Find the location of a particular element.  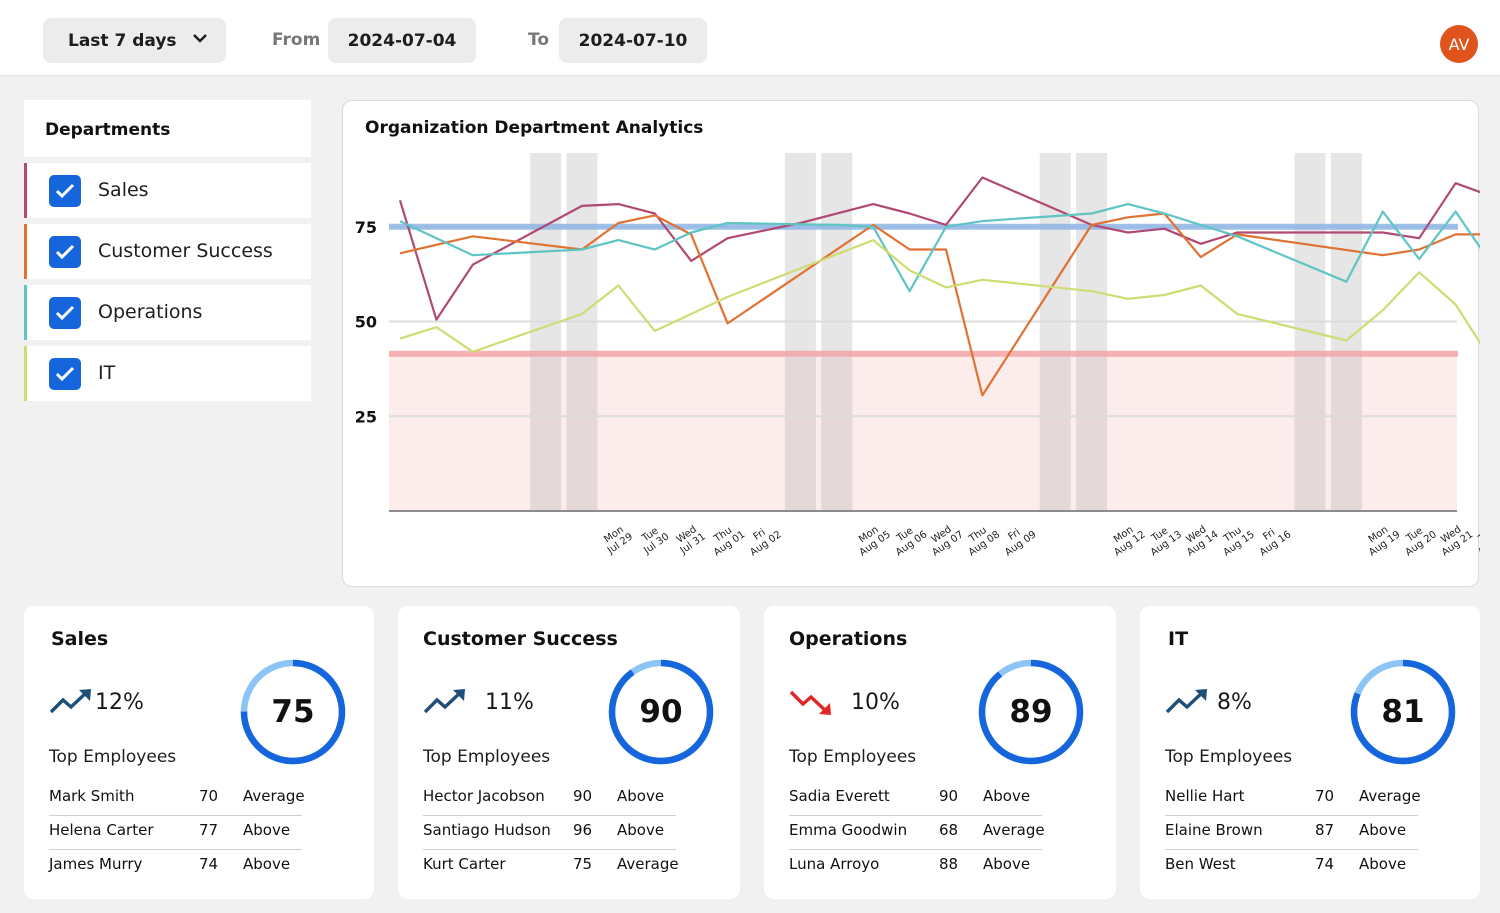

date-range-select: Last 7 days is located at coordinates (134, 40).